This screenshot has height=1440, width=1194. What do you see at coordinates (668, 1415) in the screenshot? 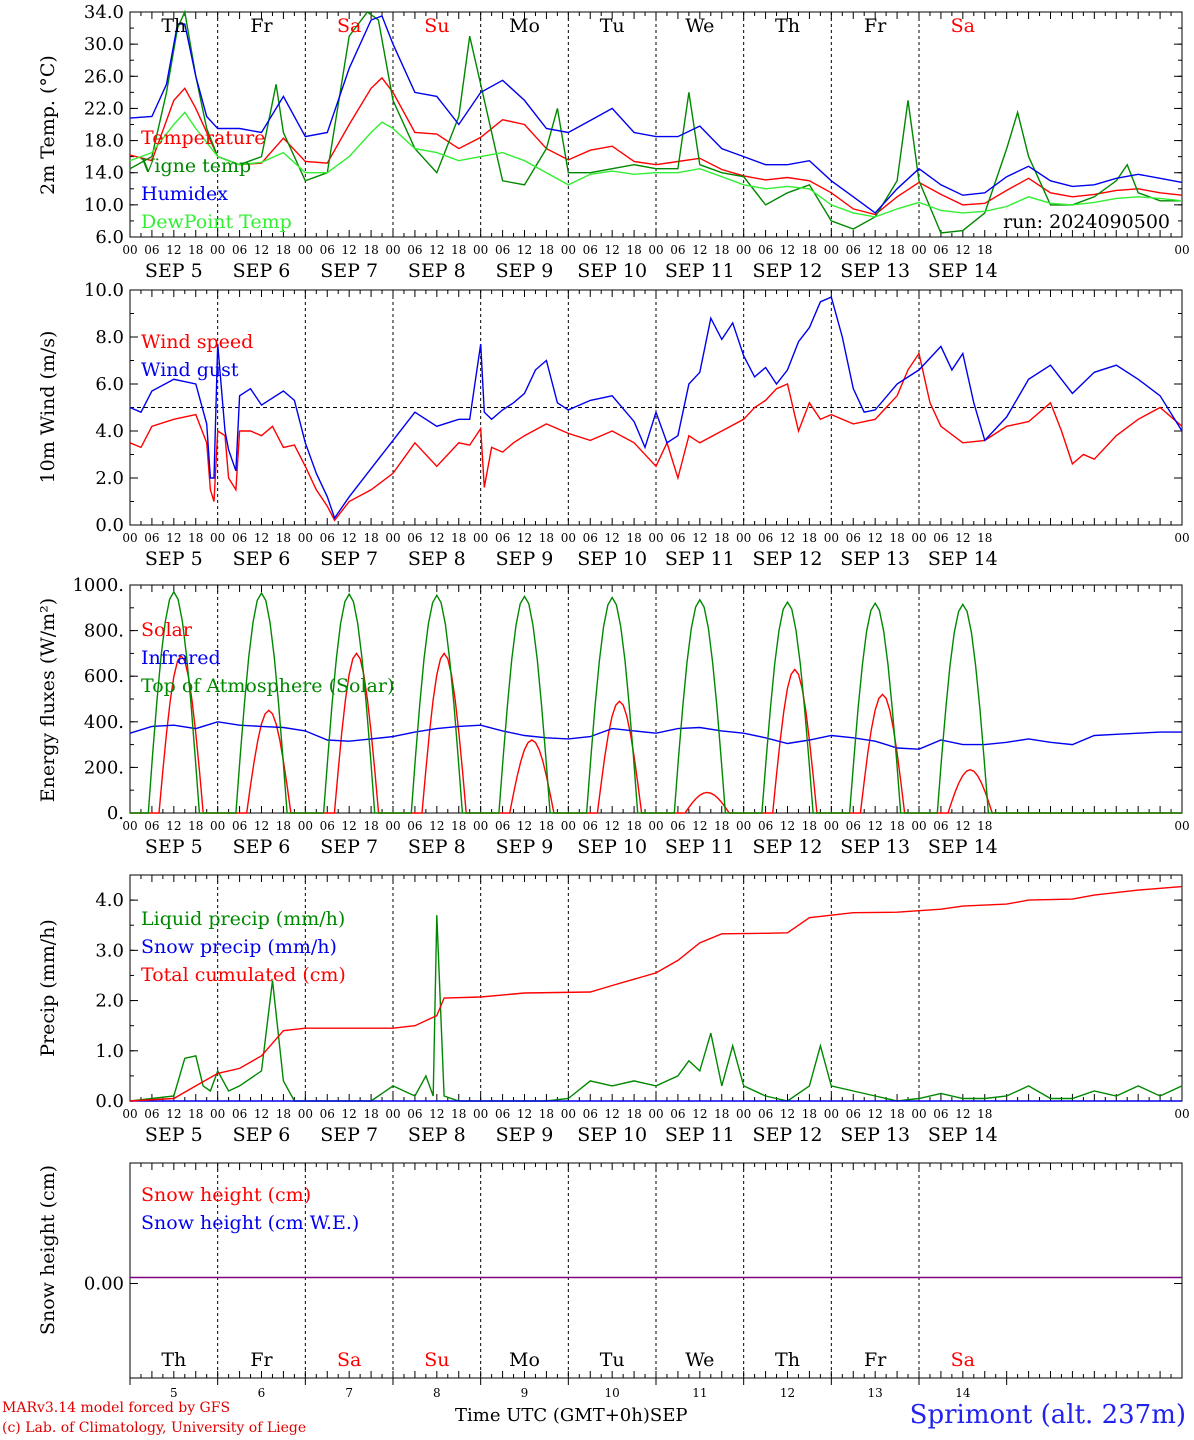
I see `footer-month: SEP` at bounding box center [668, 1415].